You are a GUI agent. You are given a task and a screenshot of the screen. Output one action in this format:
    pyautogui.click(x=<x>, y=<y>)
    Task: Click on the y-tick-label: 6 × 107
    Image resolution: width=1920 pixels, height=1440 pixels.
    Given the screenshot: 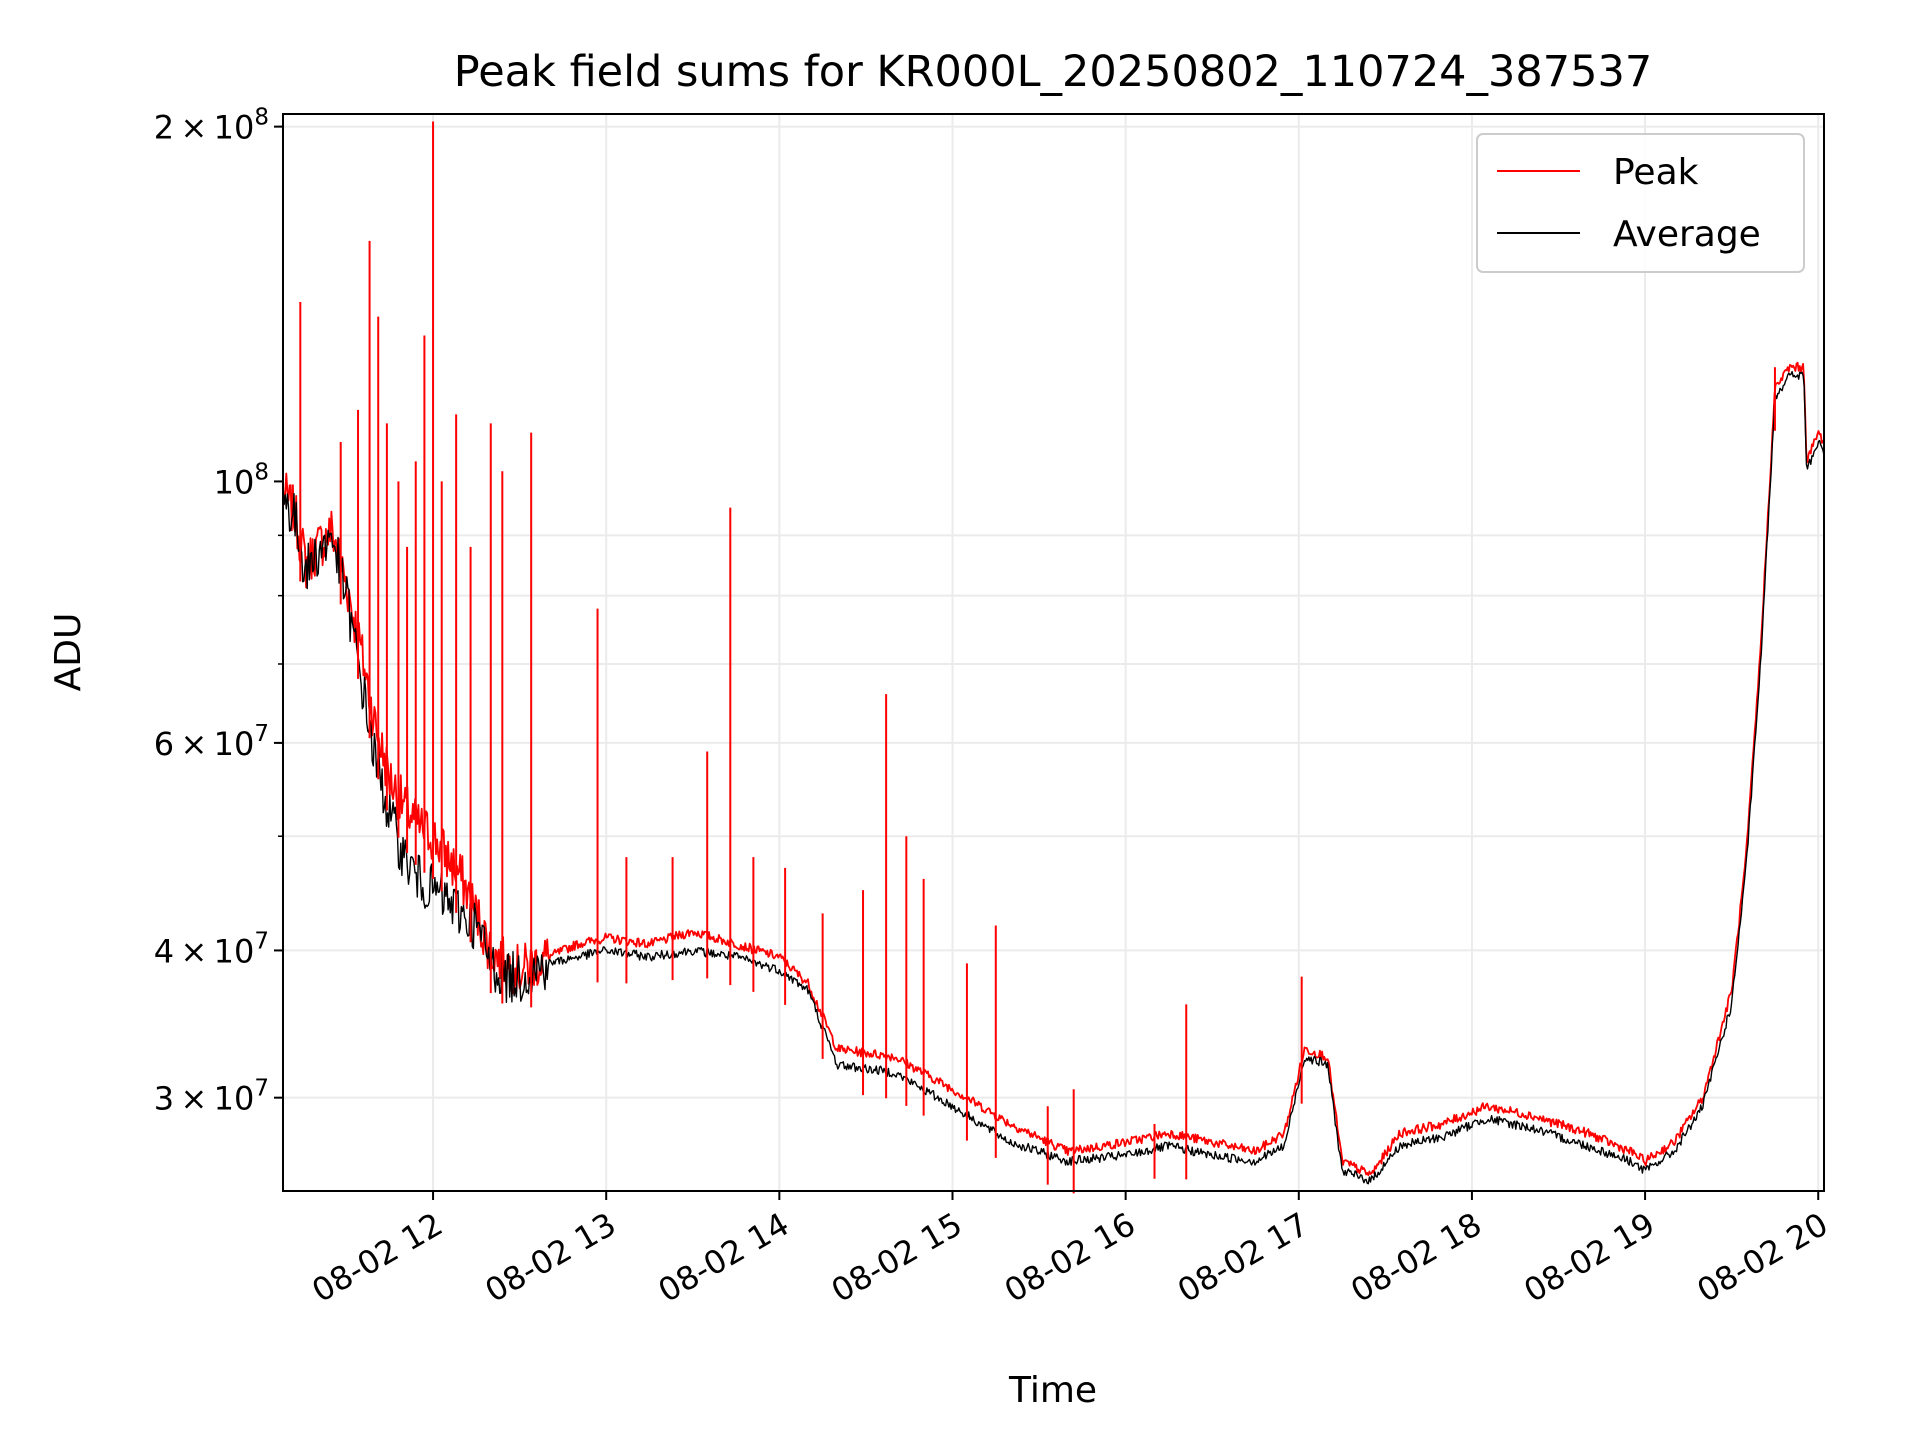 What is the action you would take?
    pyautogui.click(x=211, y=742)
    